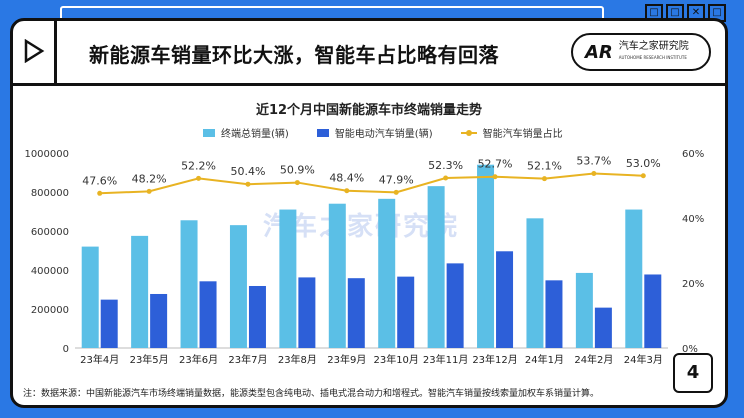 The width and height of the screenshot is (744, 418). Describe the element at coordinates (50, 310) in the screenshot. I see `y-tick-label: 200000` at that location.